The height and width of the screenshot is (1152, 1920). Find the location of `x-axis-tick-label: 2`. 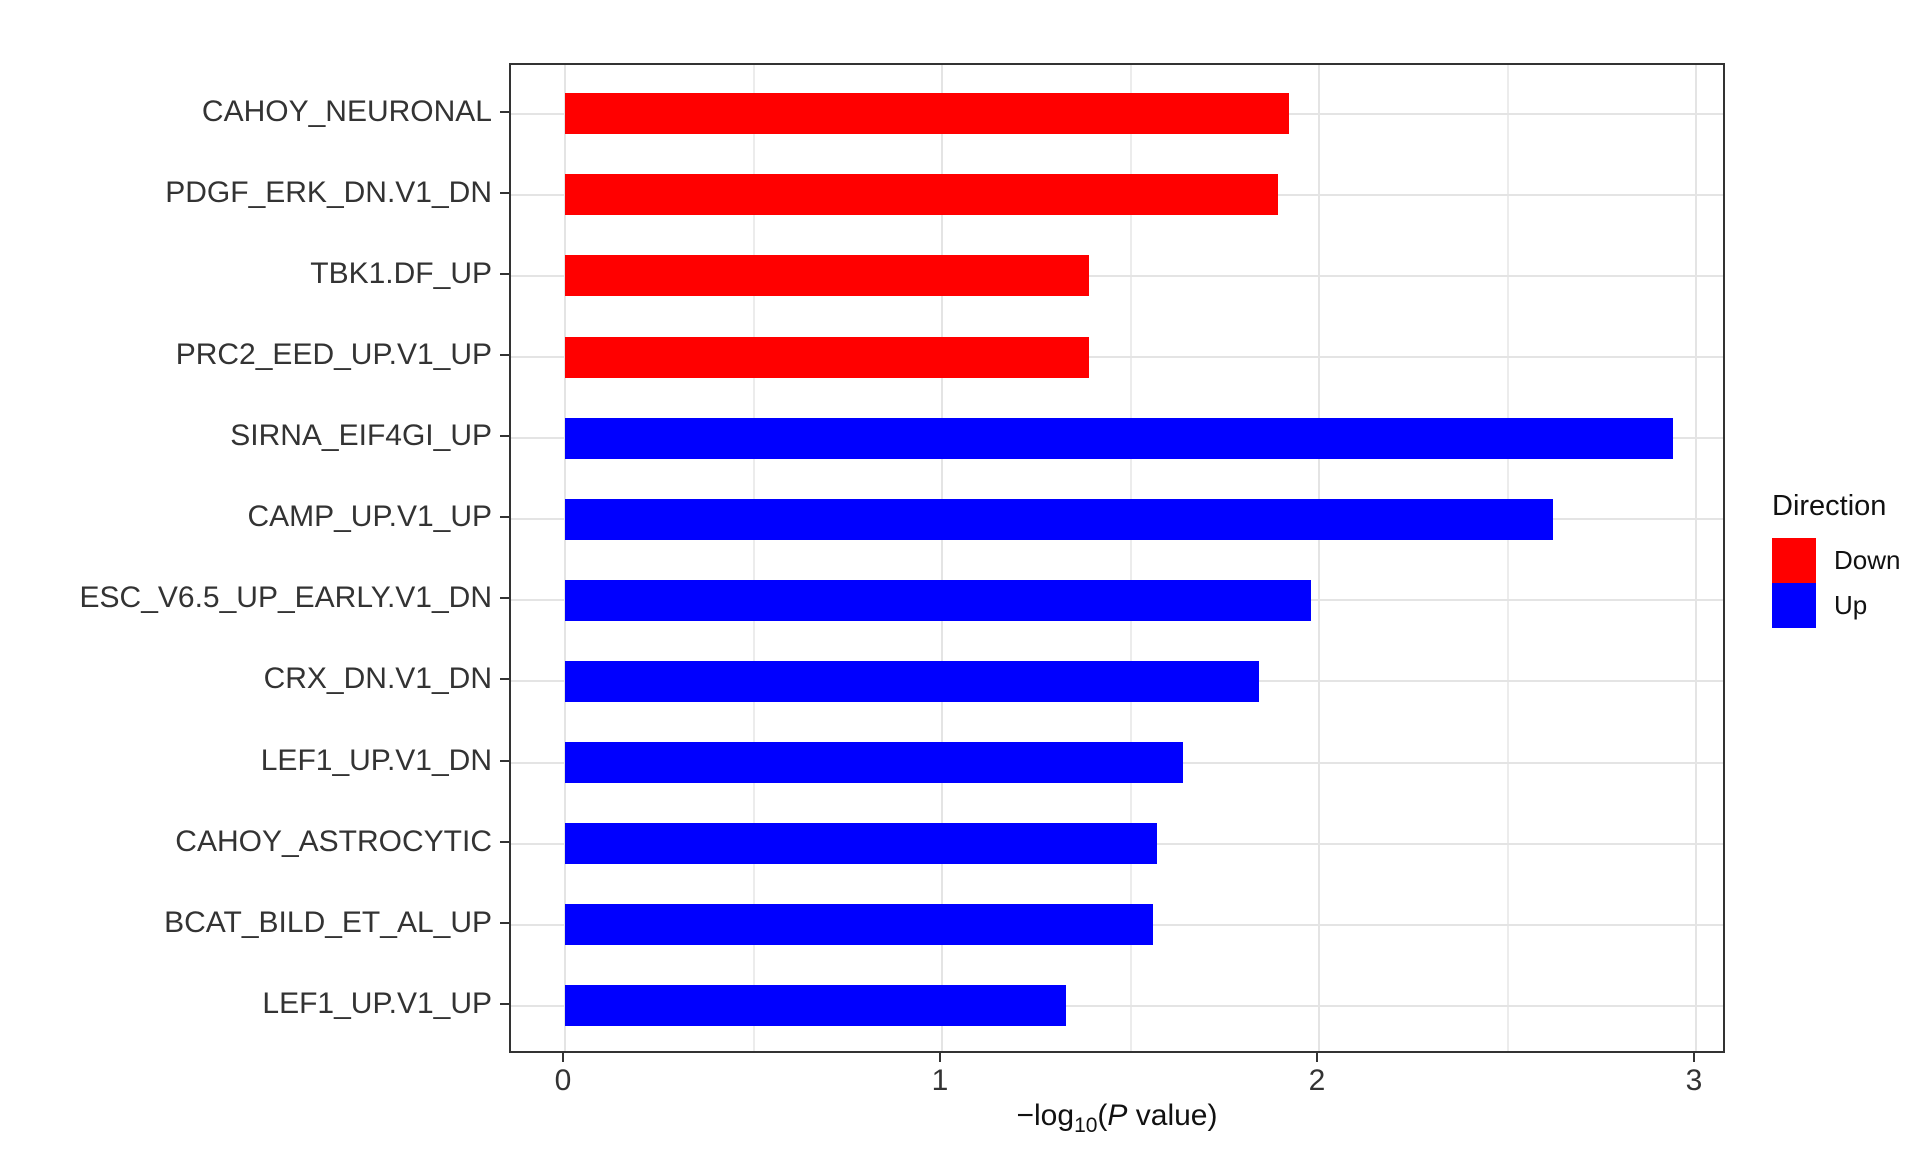

x-axis-tick-label: 2 is located at coordinates (1317, 1080).